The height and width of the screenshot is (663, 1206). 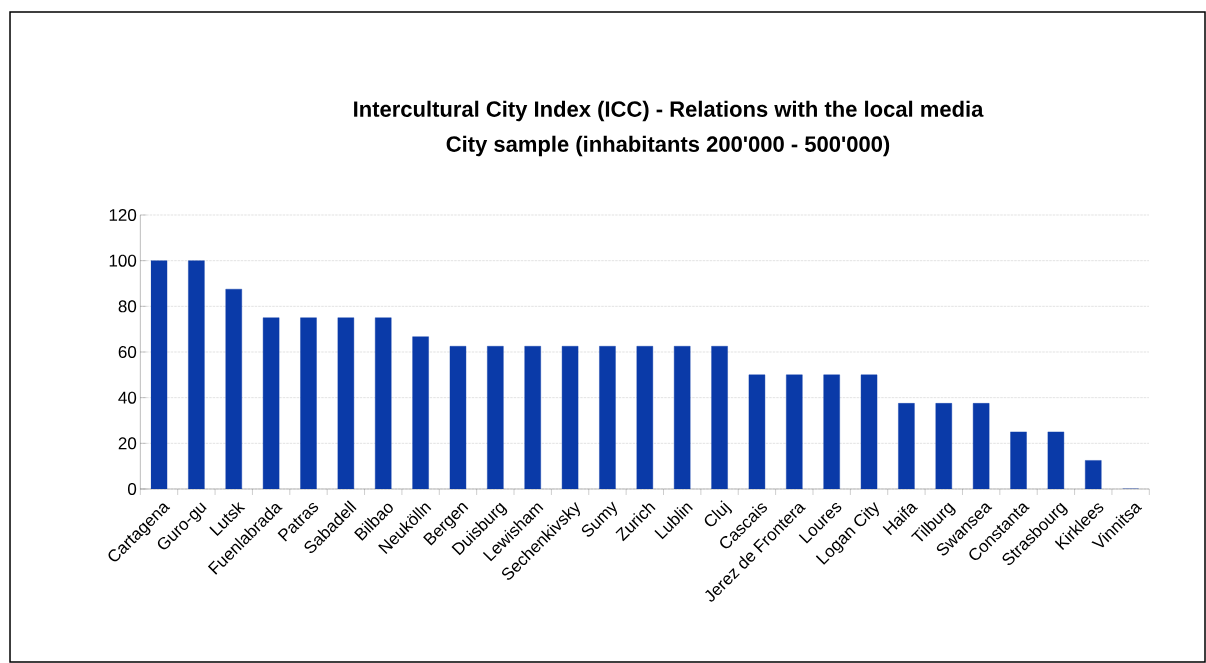 I want to click on chart-title: Intercultural City Index (ICC) - Relations with the local media, so click(x=669, y=111).